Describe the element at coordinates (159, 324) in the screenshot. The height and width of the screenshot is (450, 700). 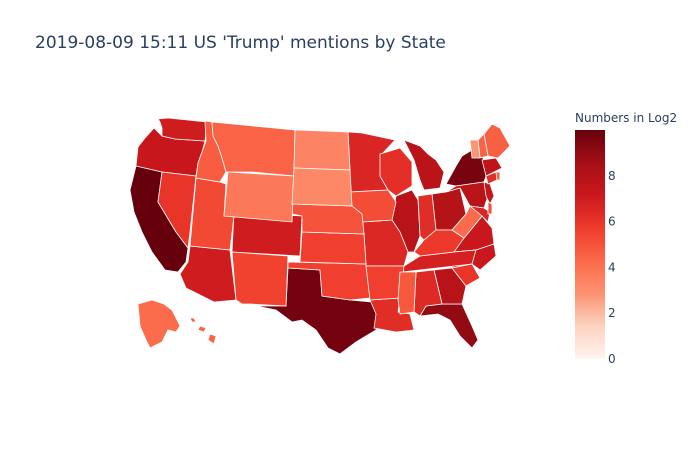
I see `state-ak` at that location.